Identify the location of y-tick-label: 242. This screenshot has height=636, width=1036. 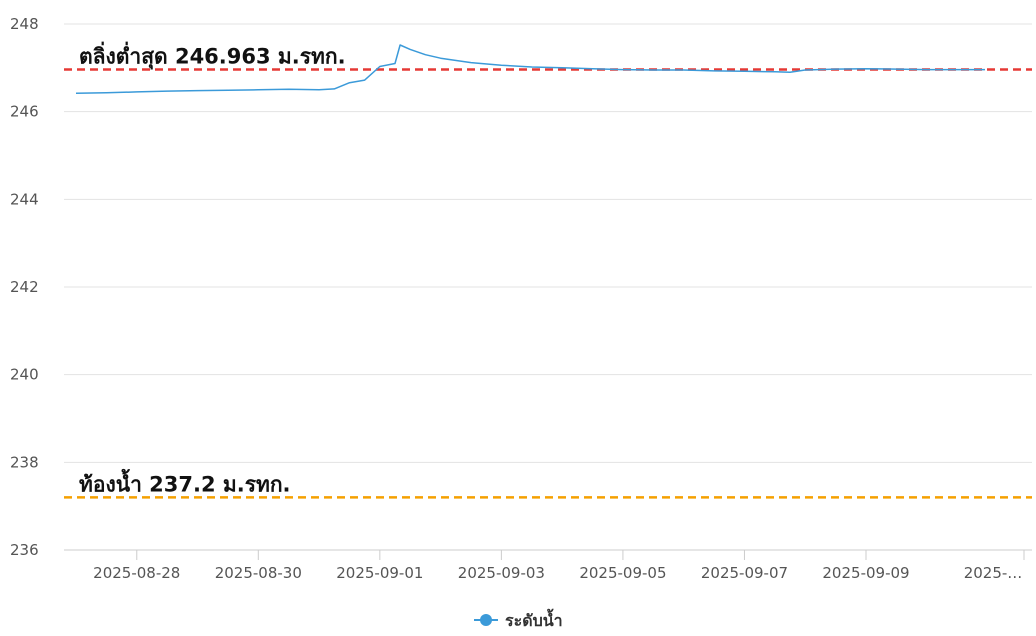
(24, 287).